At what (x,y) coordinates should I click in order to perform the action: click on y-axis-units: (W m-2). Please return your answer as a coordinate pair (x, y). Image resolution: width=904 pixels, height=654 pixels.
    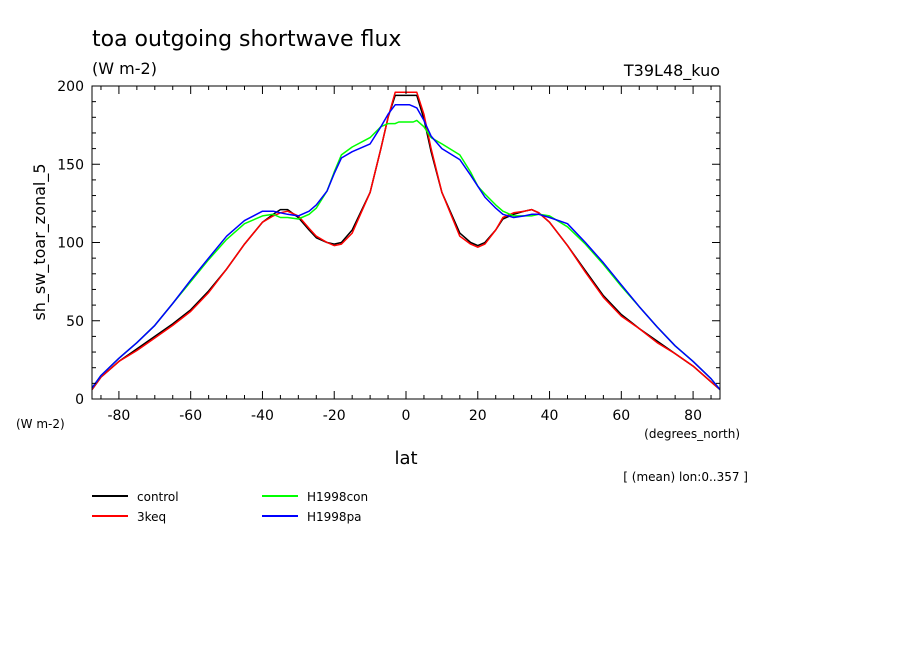
    Looking at the image, I should click on (40, 424).